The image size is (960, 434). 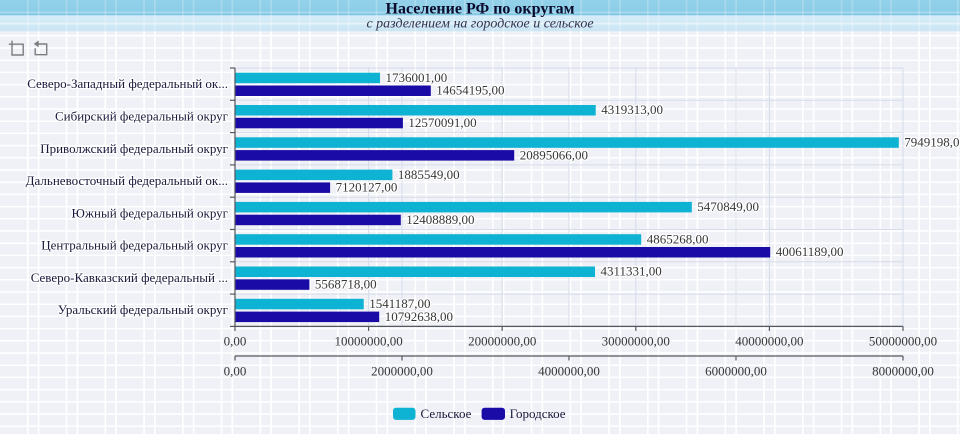 I want to click on svg-text: Северо-Западный федеральный ок, so click(x=127, y=83).